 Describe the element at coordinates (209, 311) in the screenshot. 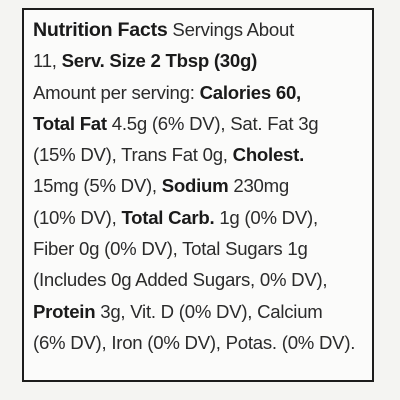

I see `text: 3g, Vit. D (0% DV), Calcium` at that location.